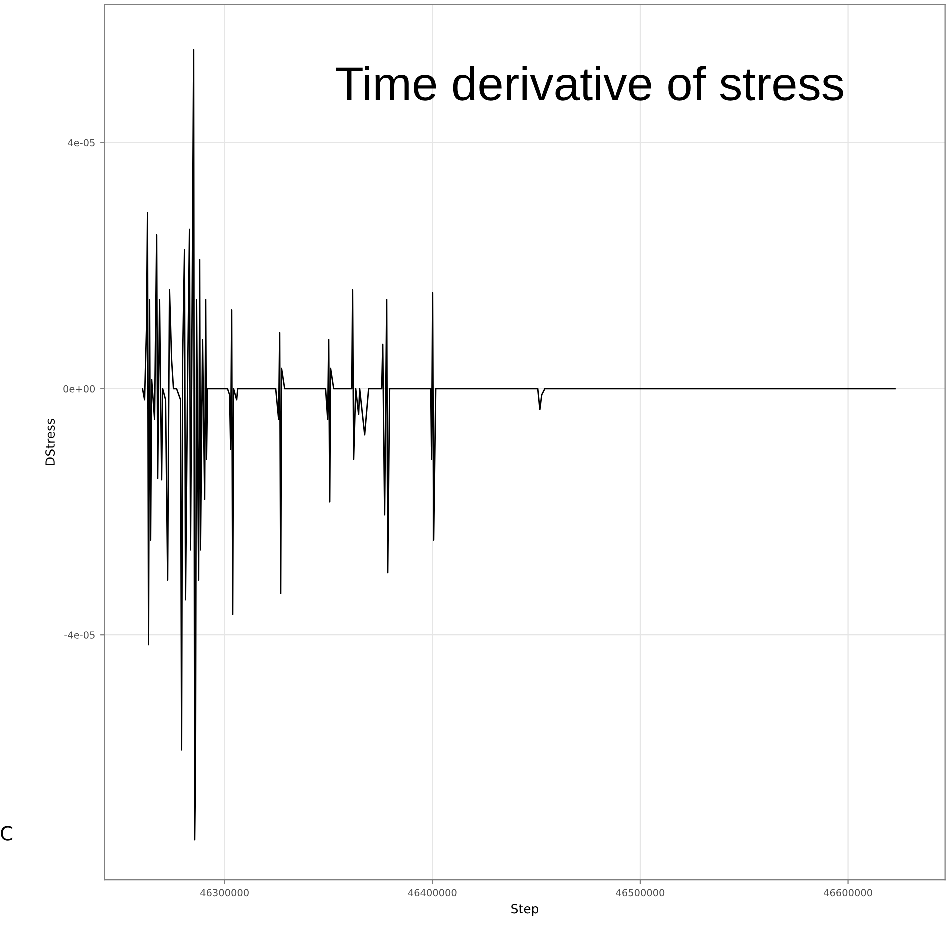  What do you see at coordinates (525, 910) in the screenshot?
I see `x-axis-title: Step` at bounding box center [525, 910].